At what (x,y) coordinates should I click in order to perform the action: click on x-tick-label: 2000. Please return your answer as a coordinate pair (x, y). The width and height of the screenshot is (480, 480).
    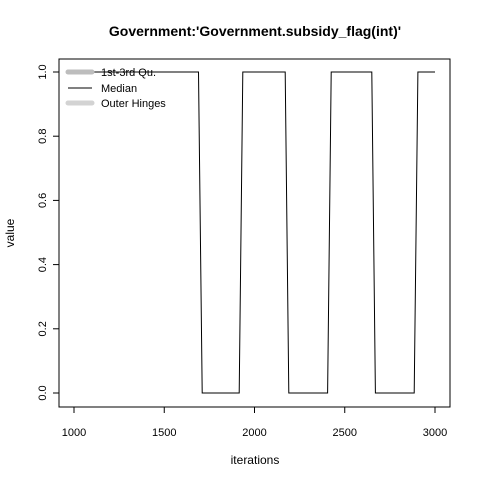
    Looking at the image, I should click on (254, 433).